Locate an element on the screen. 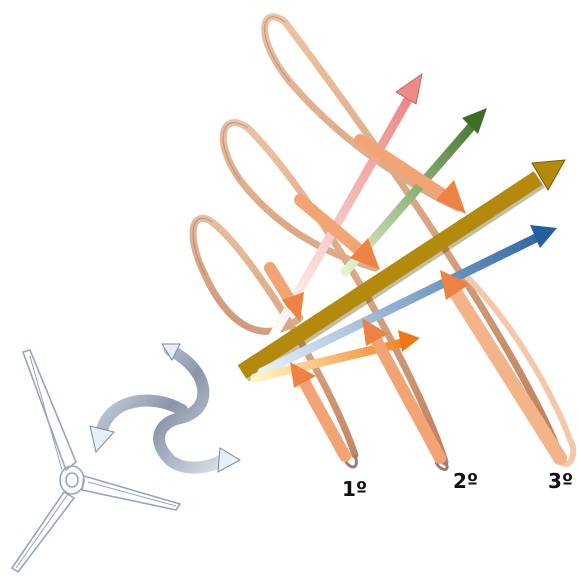 This screenshot has width=579, height=579. orange-arrow-ring2-up is located at coordinates (404, 391).